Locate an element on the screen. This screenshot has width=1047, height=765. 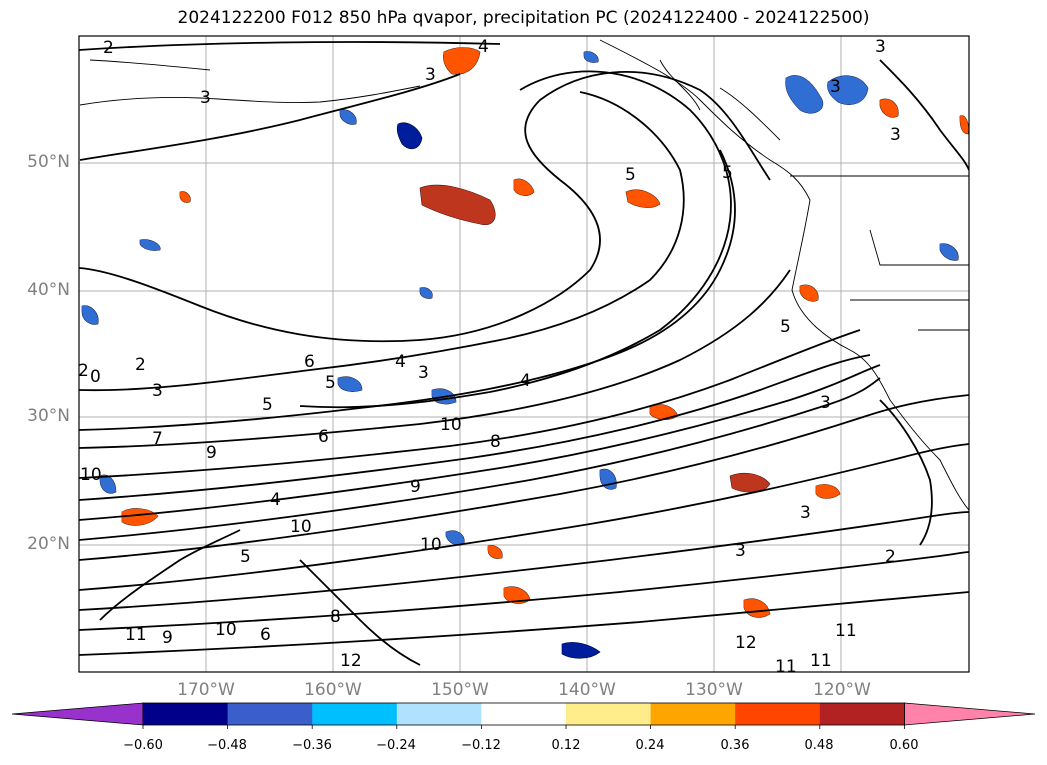
cb-tick-2: −0.36 is located at coordinates (312, 745).